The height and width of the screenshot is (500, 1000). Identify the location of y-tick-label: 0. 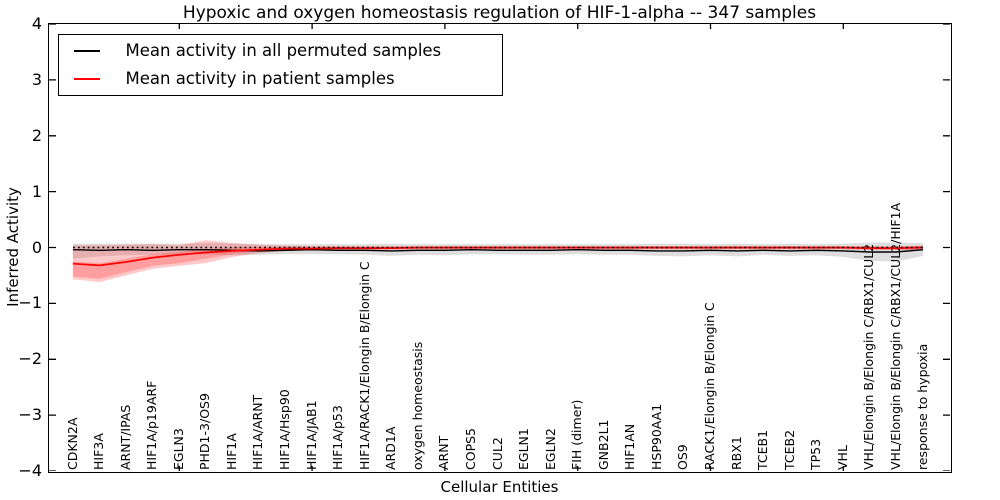
(36, 247).